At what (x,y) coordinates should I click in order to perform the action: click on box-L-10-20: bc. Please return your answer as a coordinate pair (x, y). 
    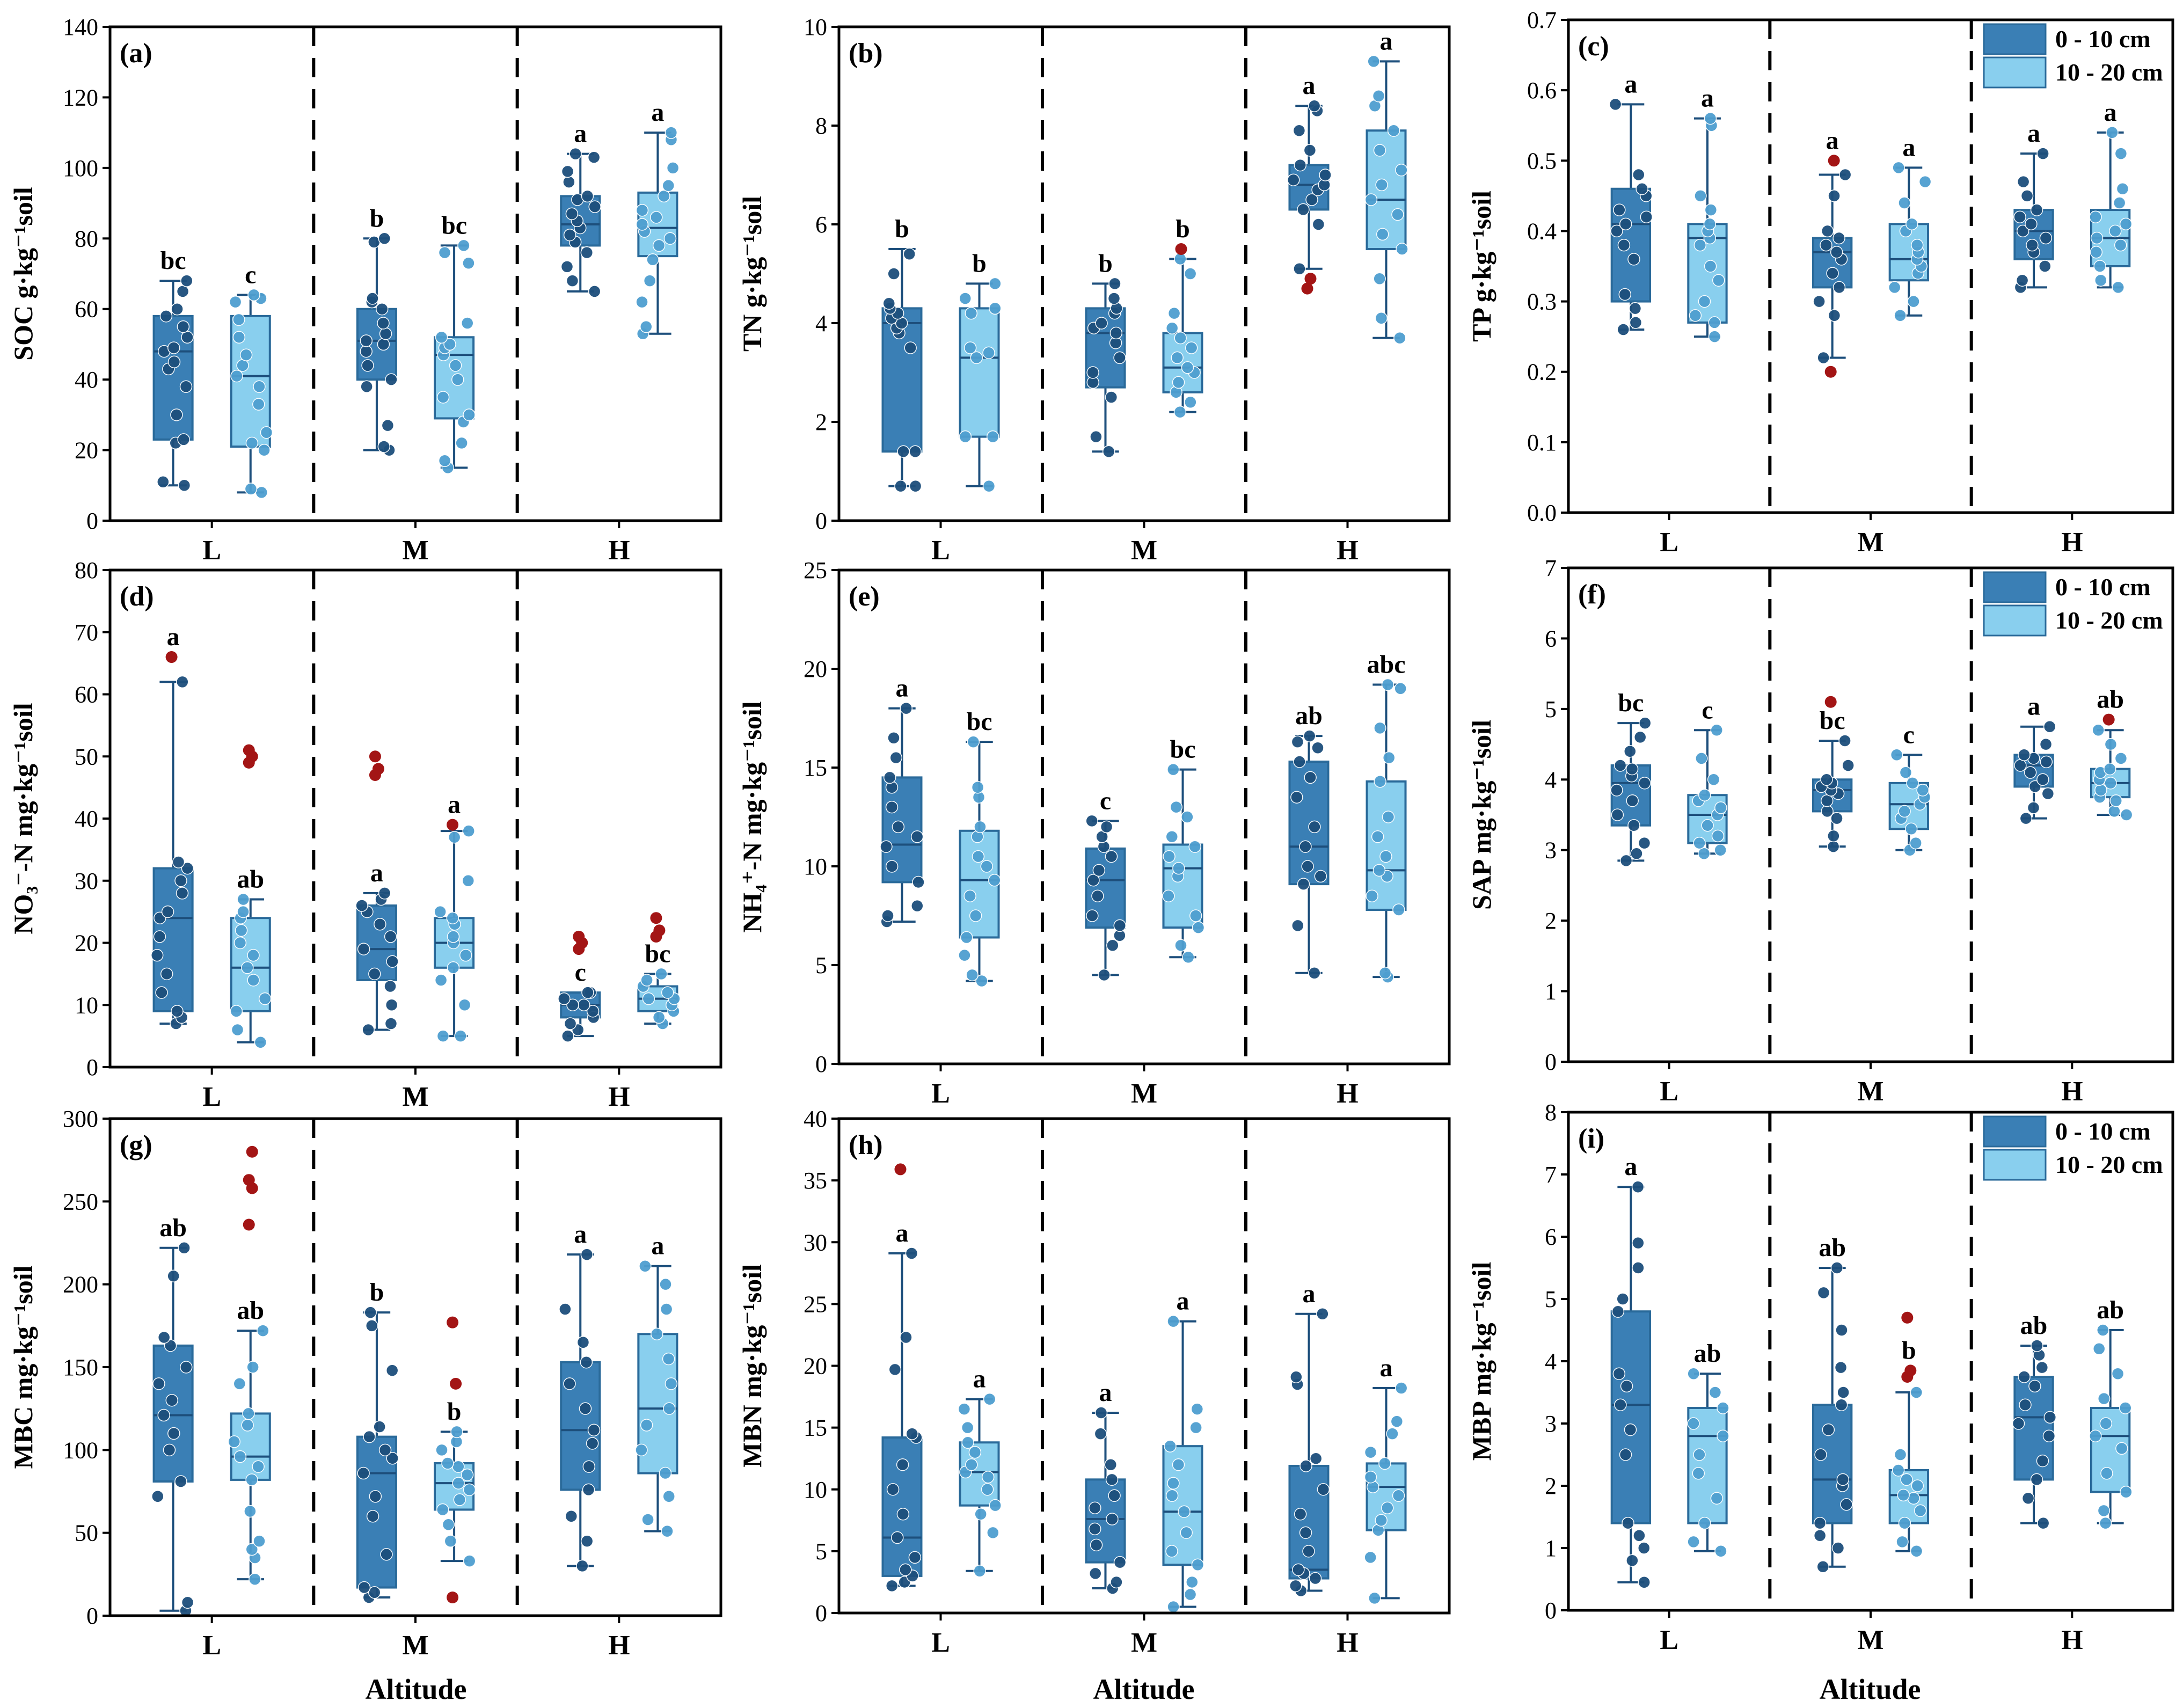
    Looking at the image, I should click on (980, 847).